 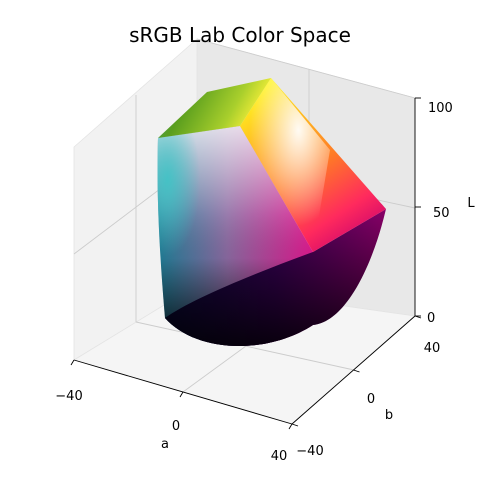 I want to click on gamut-cyan-glow, so click(x=198, y=222).